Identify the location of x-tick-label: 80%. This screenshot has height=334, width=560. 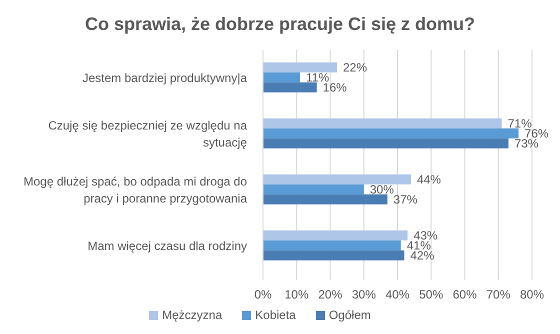
(532, 295).